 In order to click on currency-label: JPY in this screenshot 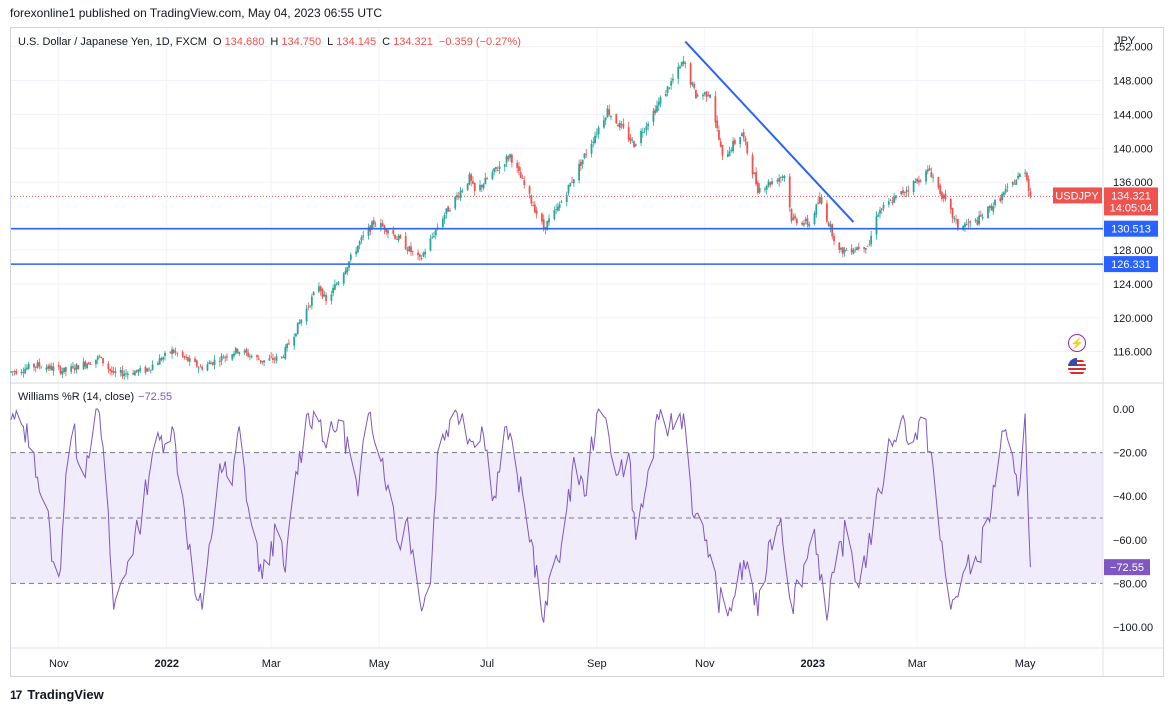, I will do `click(1125, 41)`.